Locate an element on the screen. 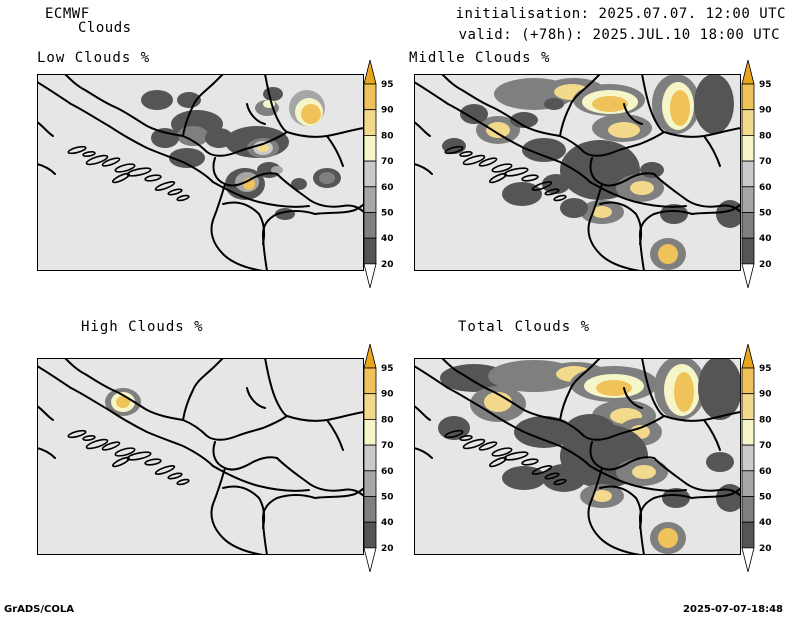 The height and width of the screenshot is (618, 800). map-low-clouds is located at coordinates (200, 172).